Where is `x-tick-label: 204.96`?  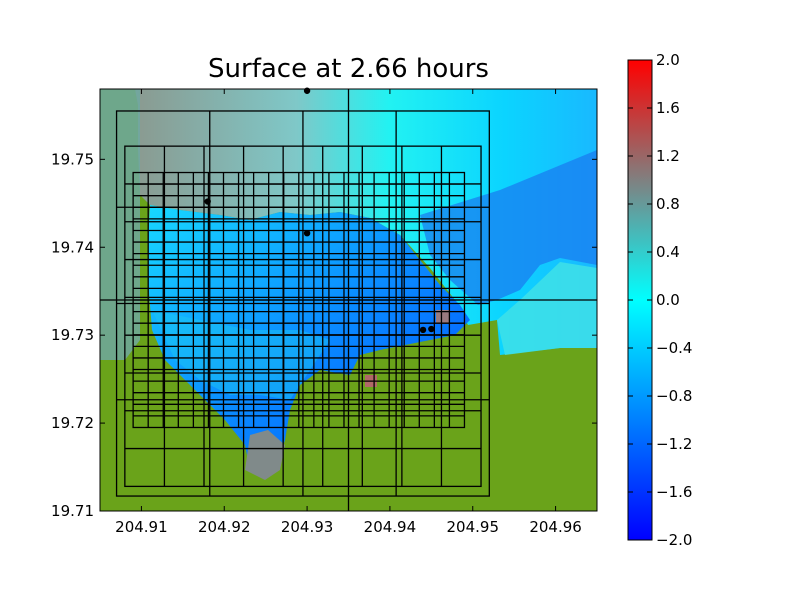 x-tick-label: 204.96 is located at coordinates (555, 527).